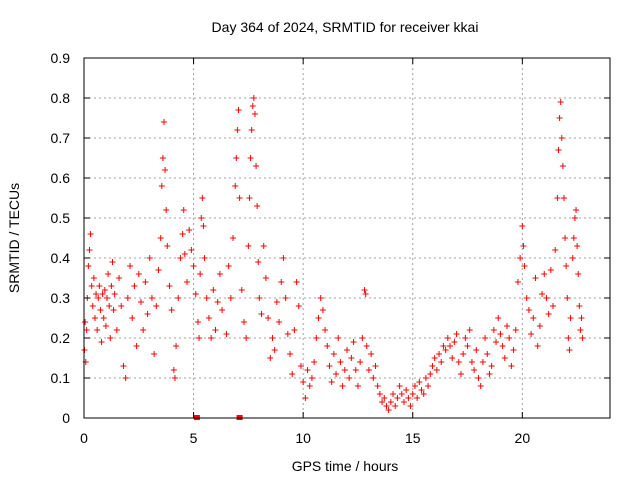  I want to click on y-tick-label: 0.1, so click(61, 378).